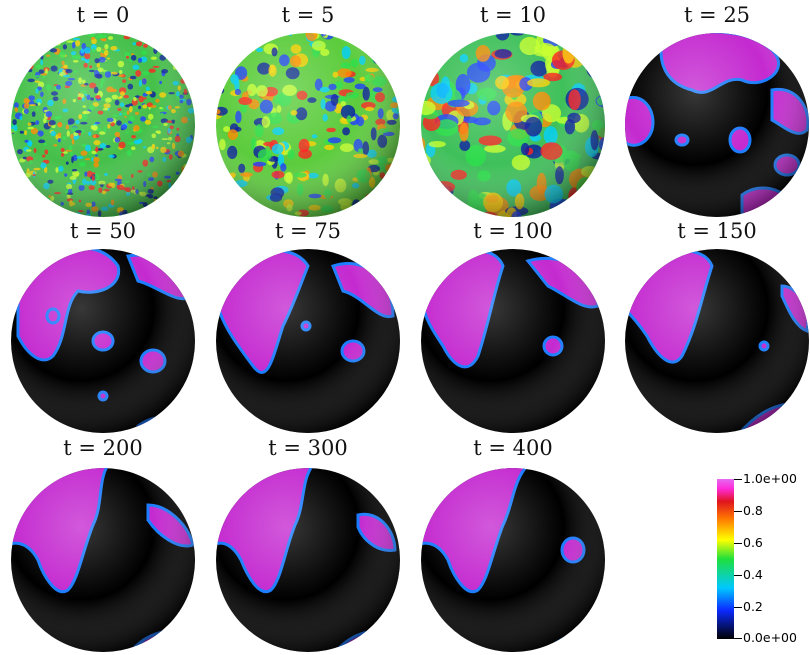 This screenshot has width=810, height=655. What do you see at coordinates (763, 558) in the screenshot?
I see `colorbar: 1.0e+00 0.8 0.6 0.4 0.2 0.0e+00` at bounding box center [763, 558].